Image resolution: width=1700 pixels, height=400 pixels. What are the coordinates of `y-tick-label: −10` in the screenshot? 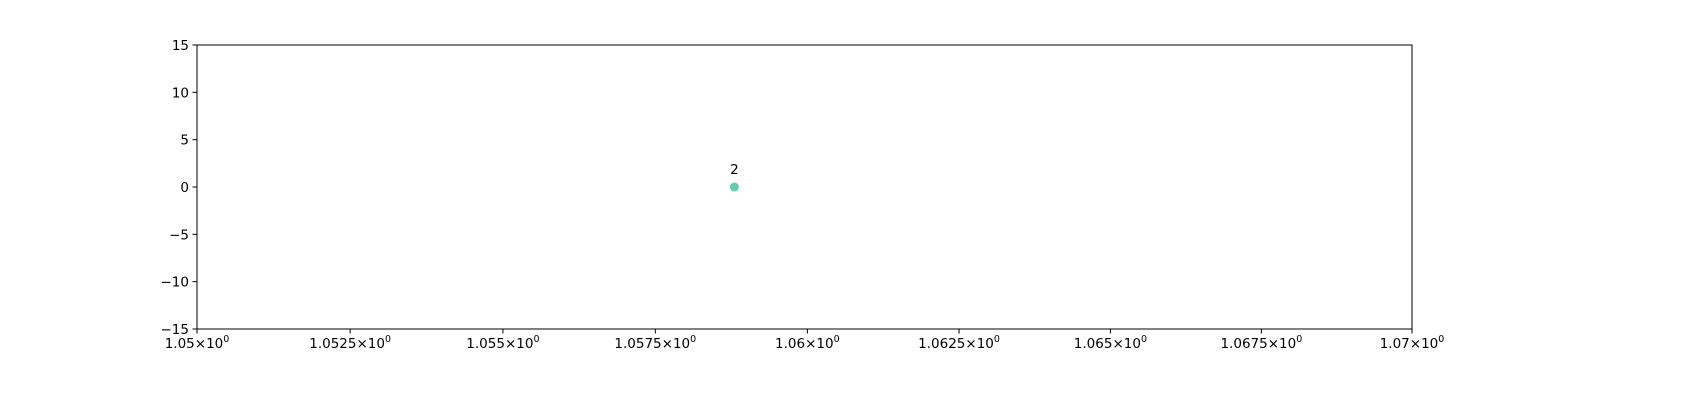 It's located at (175, 283).